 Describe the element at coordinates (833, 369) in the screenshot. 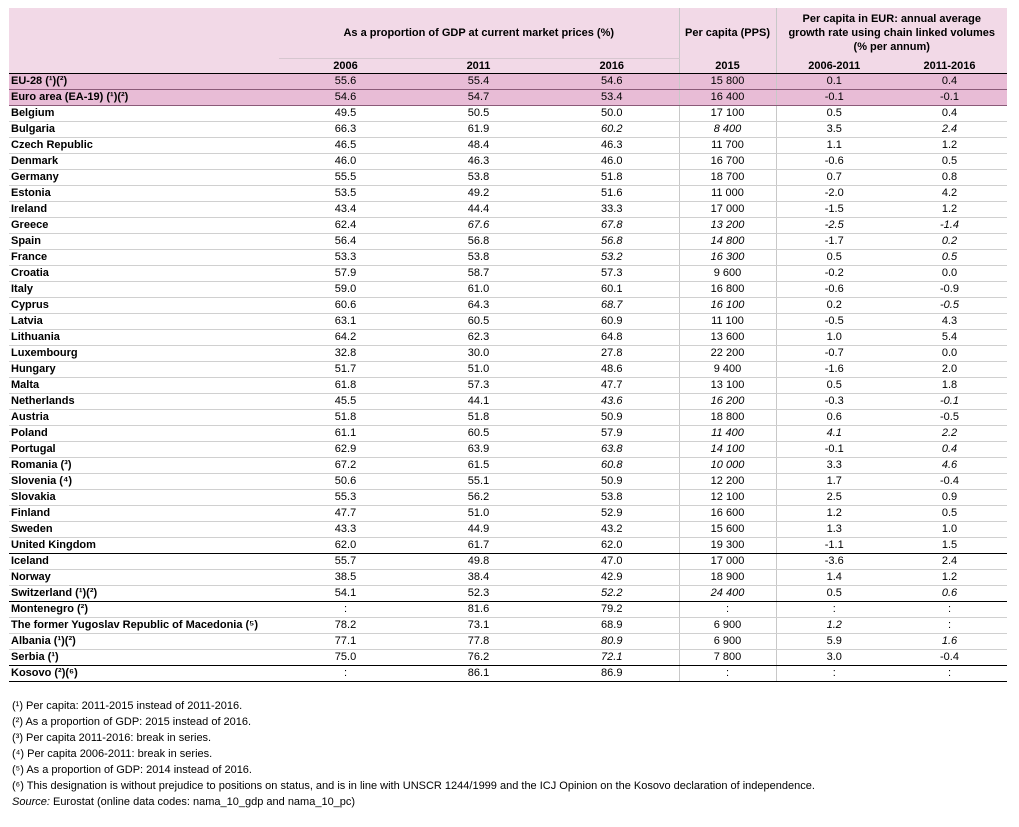

I see `table-cell: -1.6` at that location.